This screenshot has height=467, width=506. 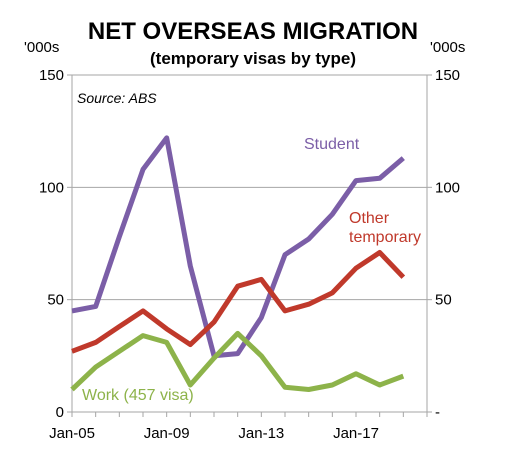 I want to click on y-tick-label-right: 100, so click(x=447, y=187).